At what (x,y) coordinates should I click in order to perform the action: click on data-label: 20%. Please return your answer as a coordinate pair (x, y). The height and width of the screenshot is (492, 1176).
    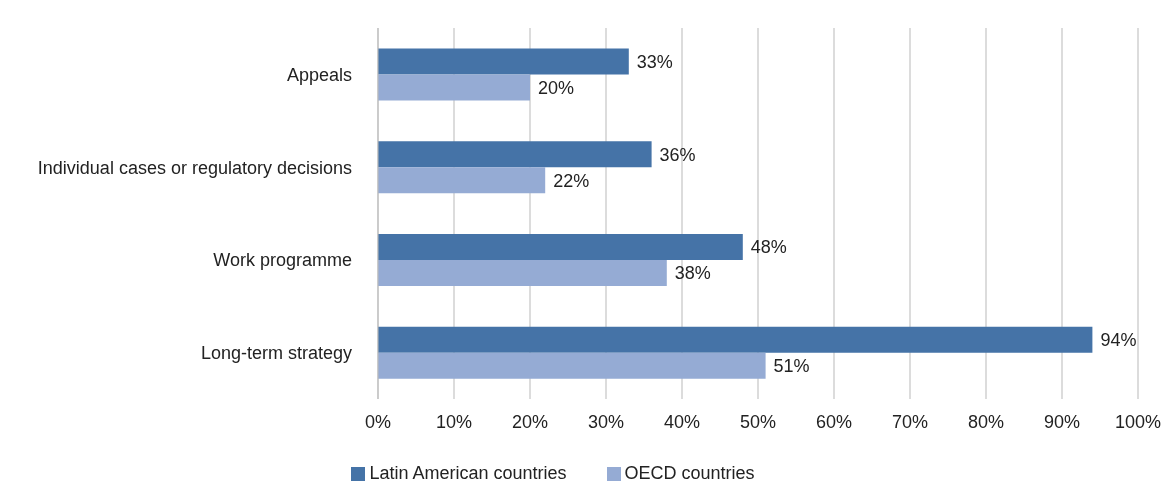
    Looking at the image, I should click on (556, 87).